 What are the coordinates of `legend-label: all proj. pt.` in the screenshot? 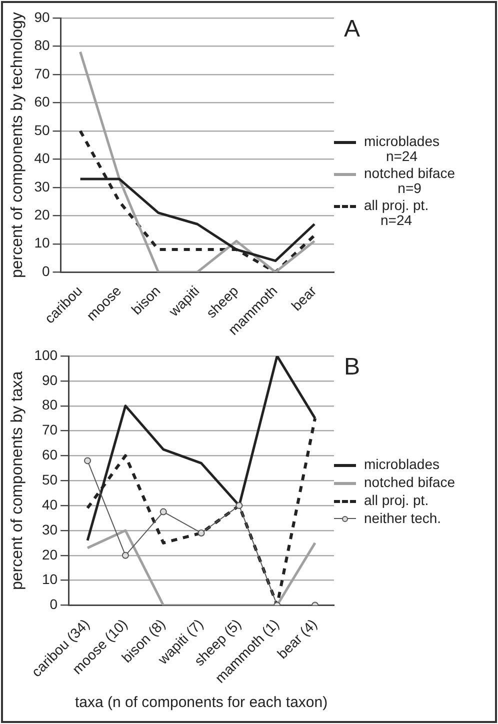 It's located at (396, 500).